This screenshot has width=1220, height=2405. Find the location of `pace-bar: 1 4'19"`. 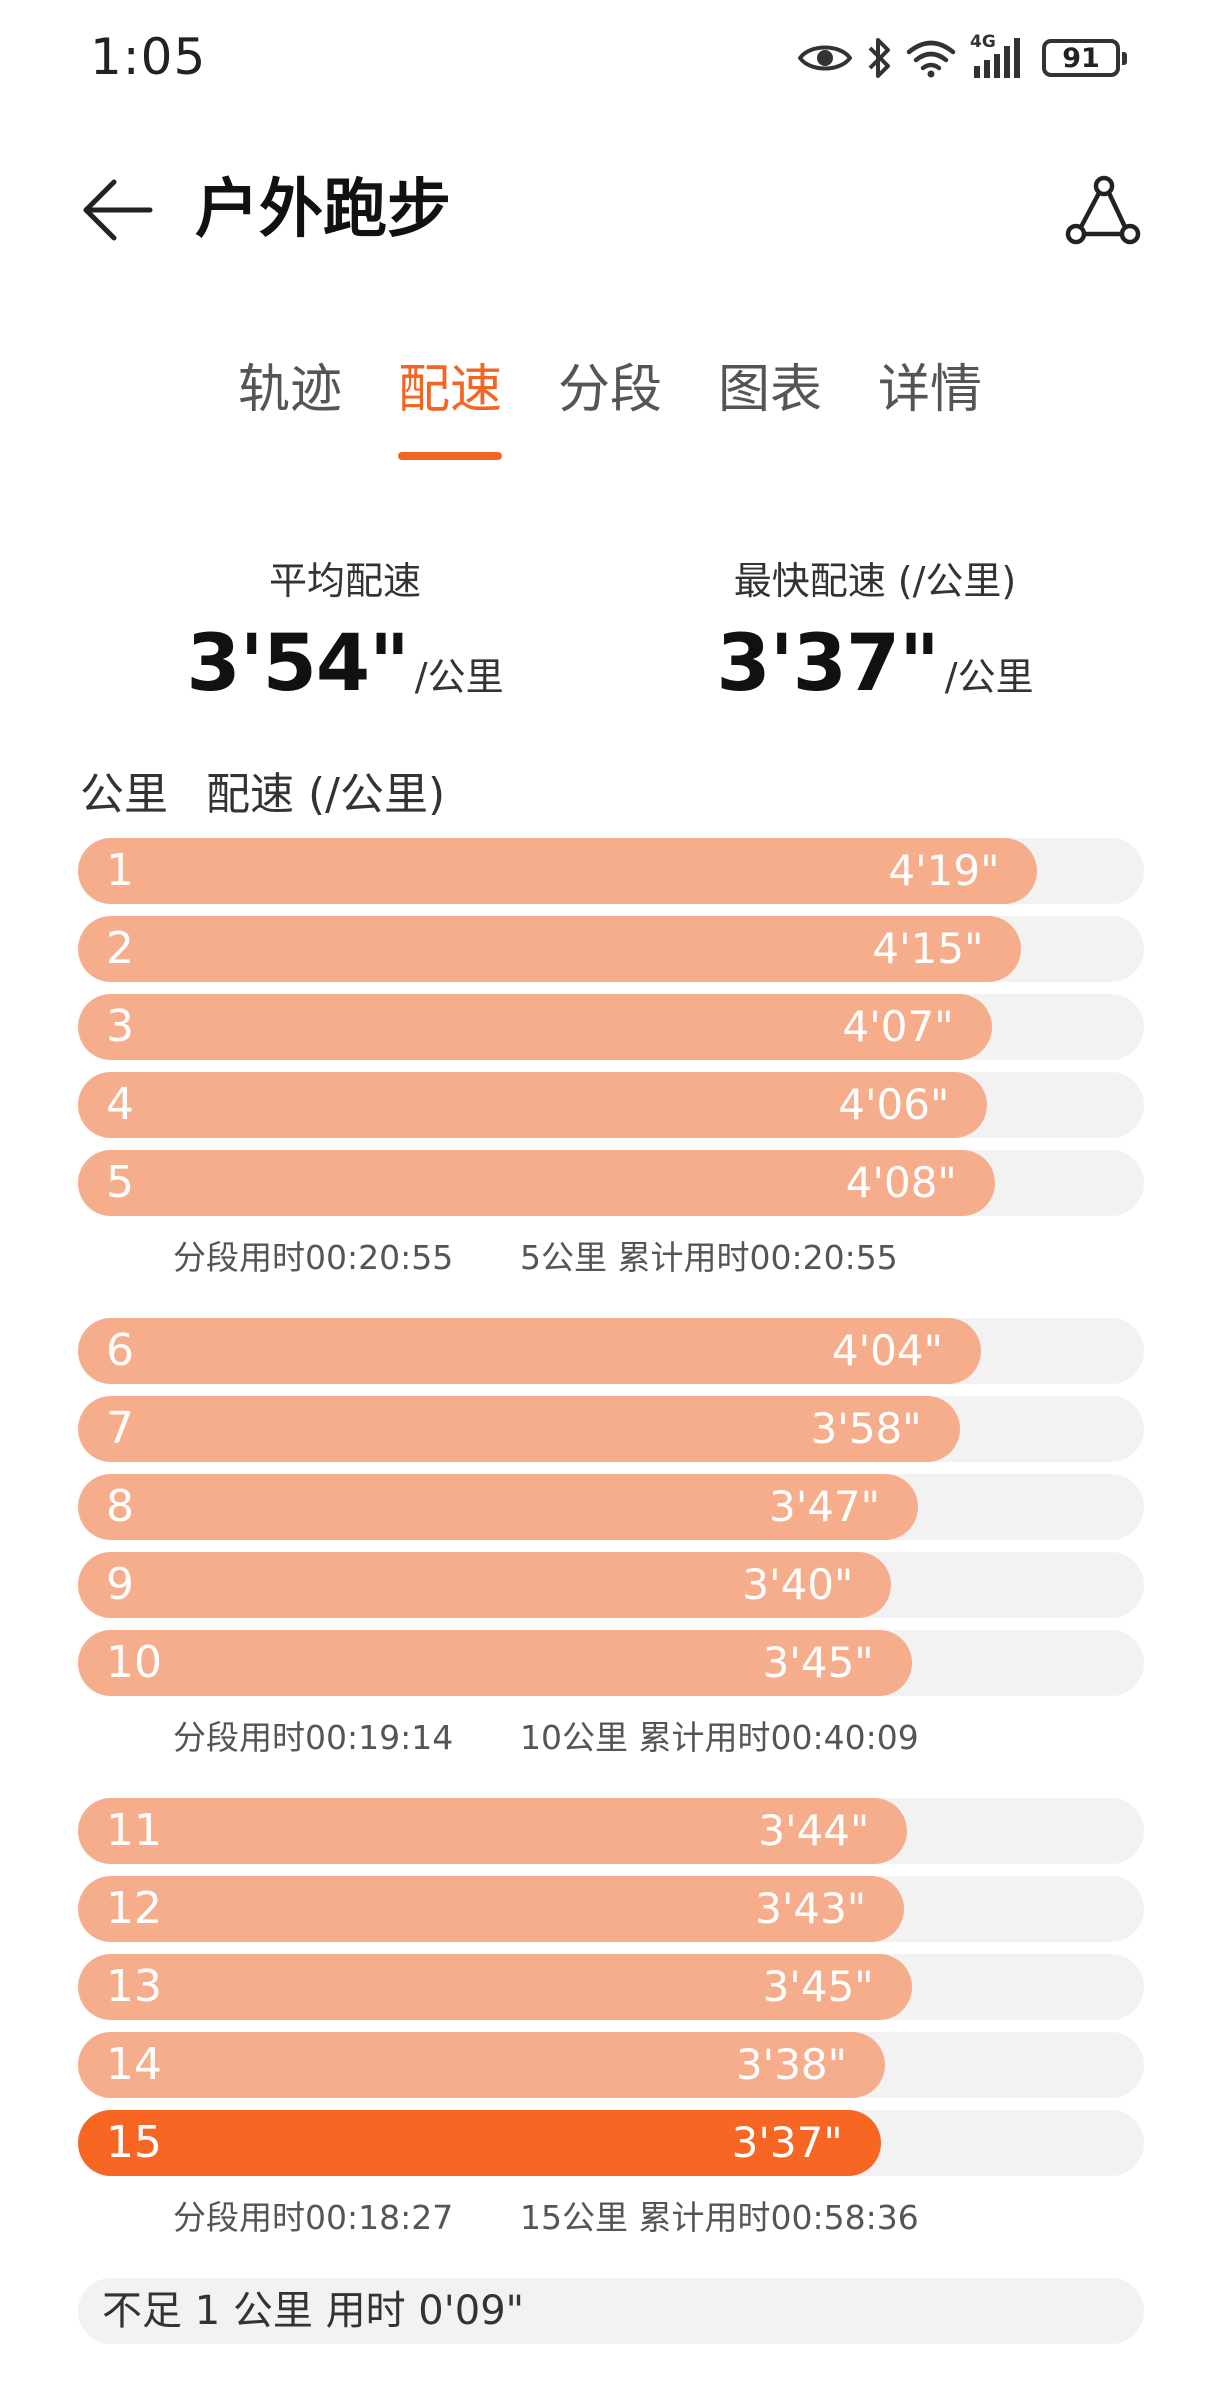

pace-bar: 1 4'19" is located at coordinates (558, 871).